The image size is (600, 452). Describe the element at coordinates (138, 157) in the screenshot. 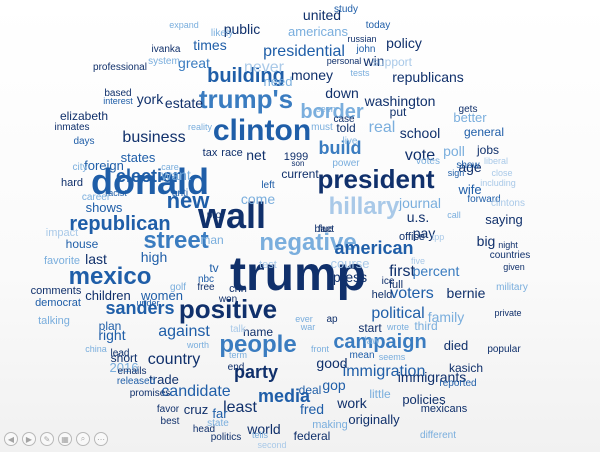

I see `word-states: states` at that location.